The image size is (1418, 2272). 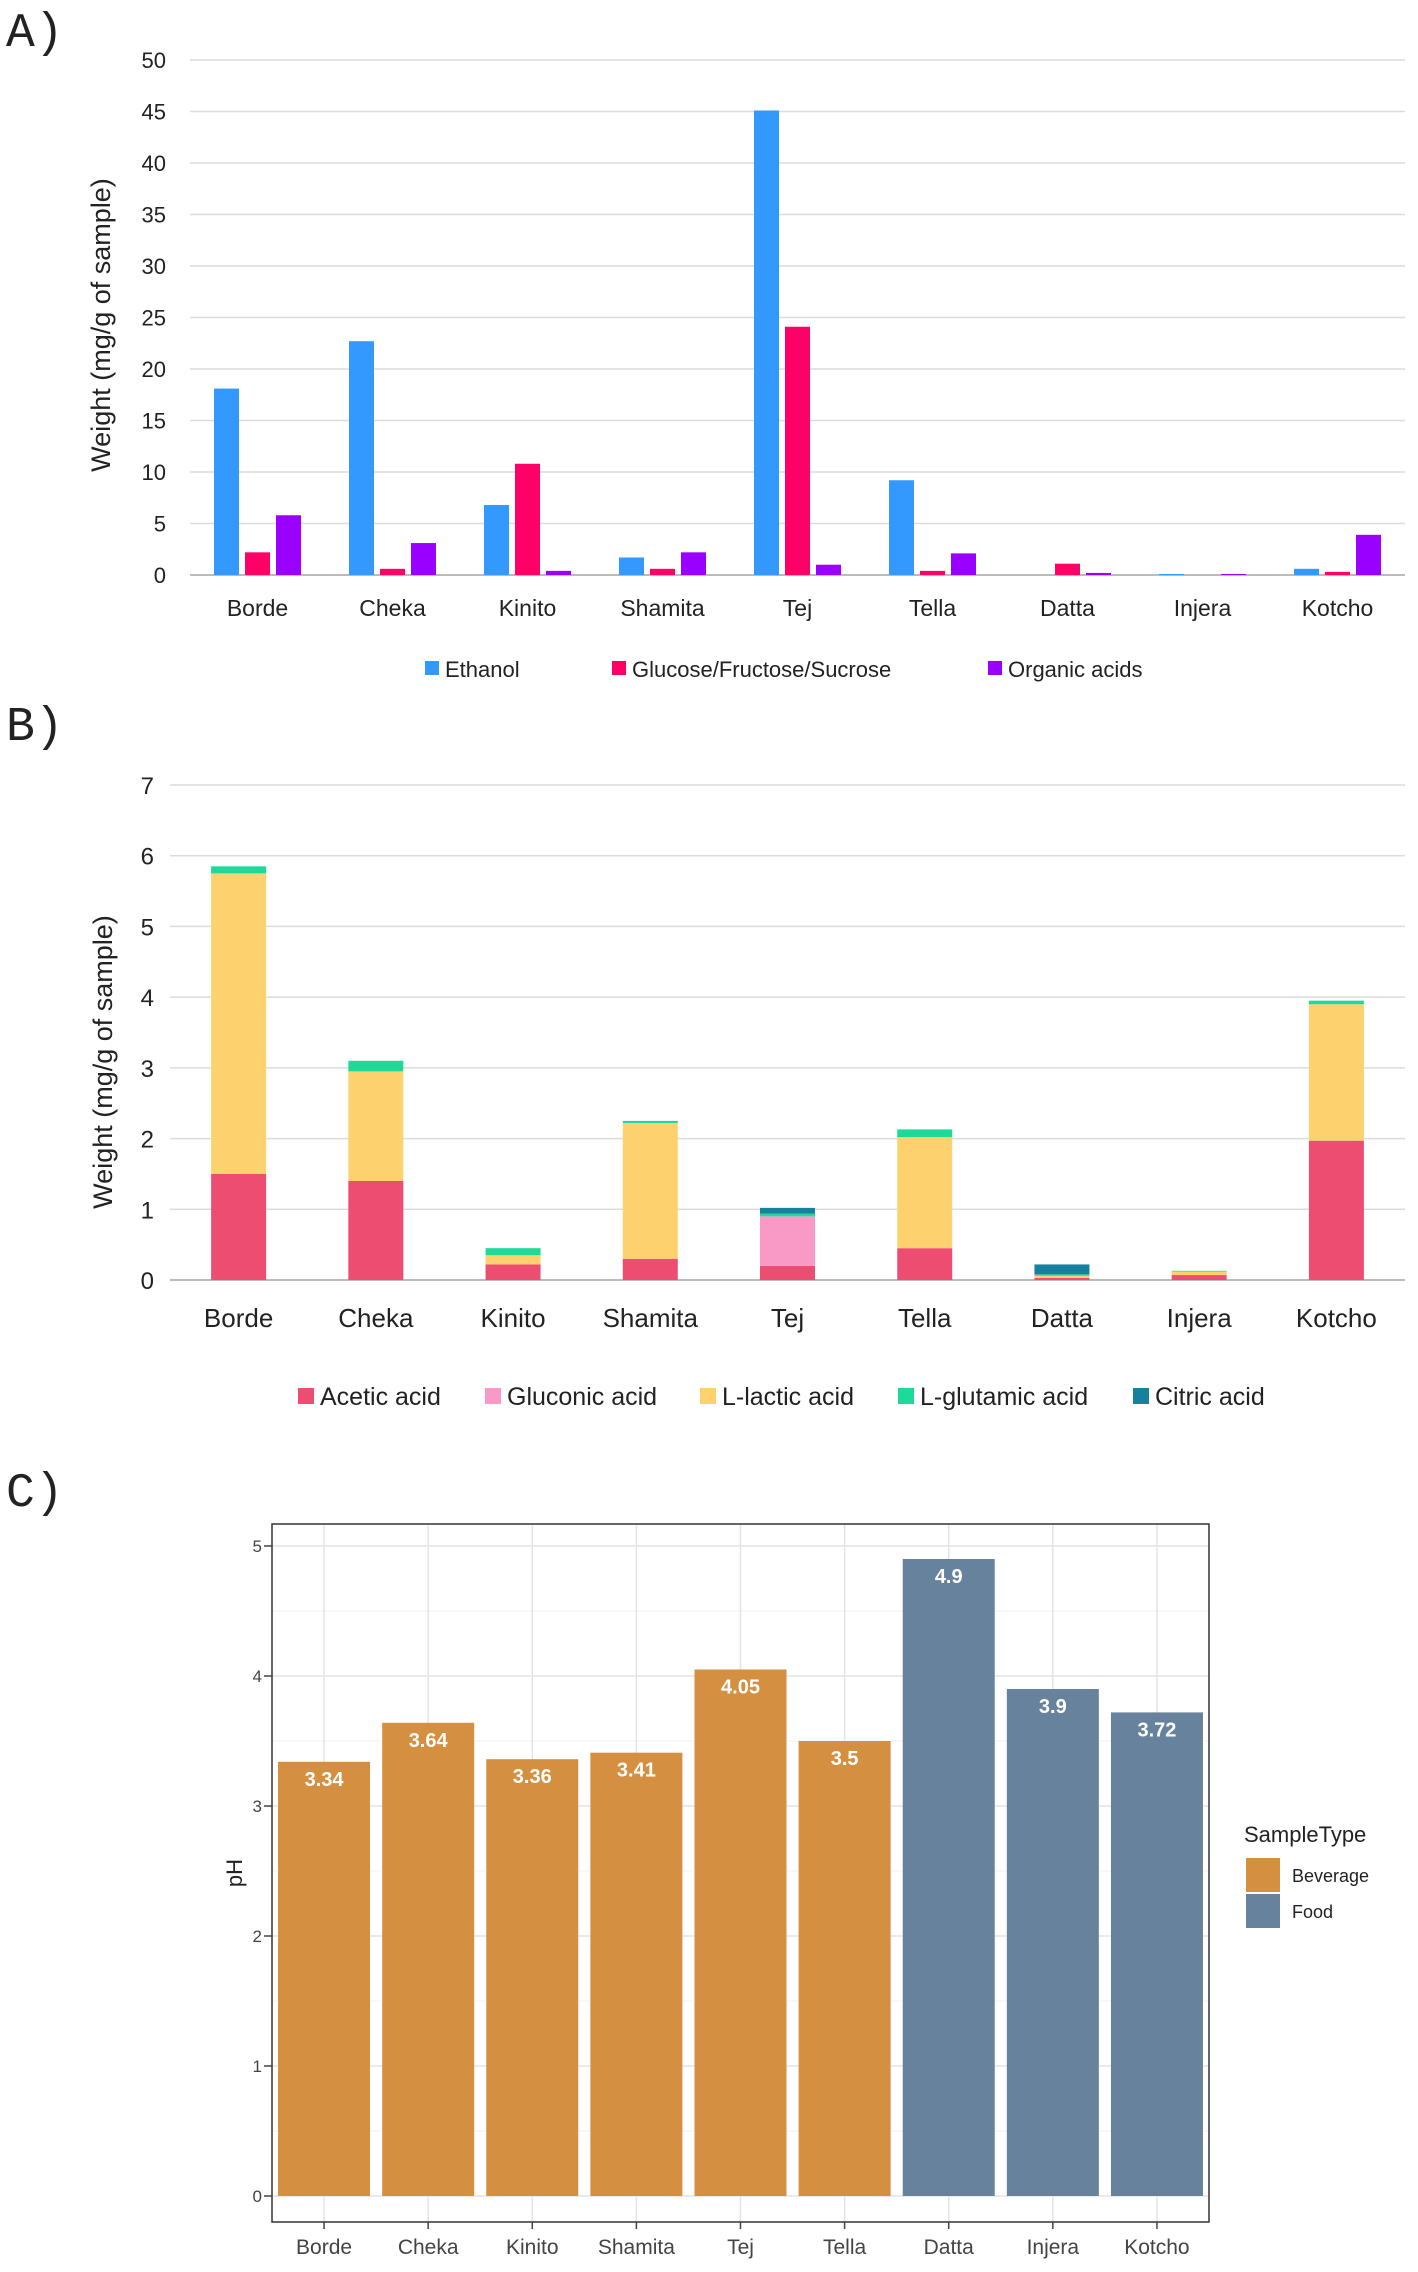 What do you see at coordinates (1141, 1396) in the screenshot?
I see `legend-swatch-citric-acid` at bounding box center [1141, 1396].